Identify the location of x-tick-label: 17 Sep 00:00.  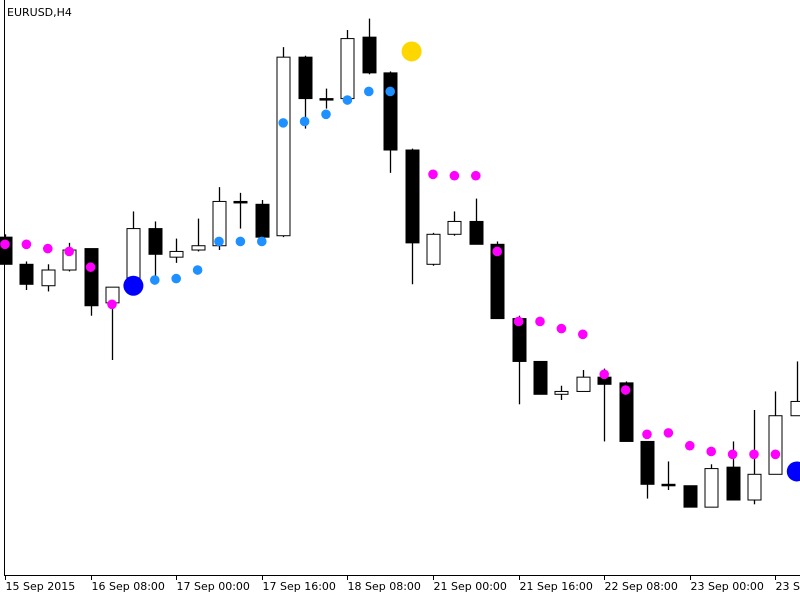
(213, 586).